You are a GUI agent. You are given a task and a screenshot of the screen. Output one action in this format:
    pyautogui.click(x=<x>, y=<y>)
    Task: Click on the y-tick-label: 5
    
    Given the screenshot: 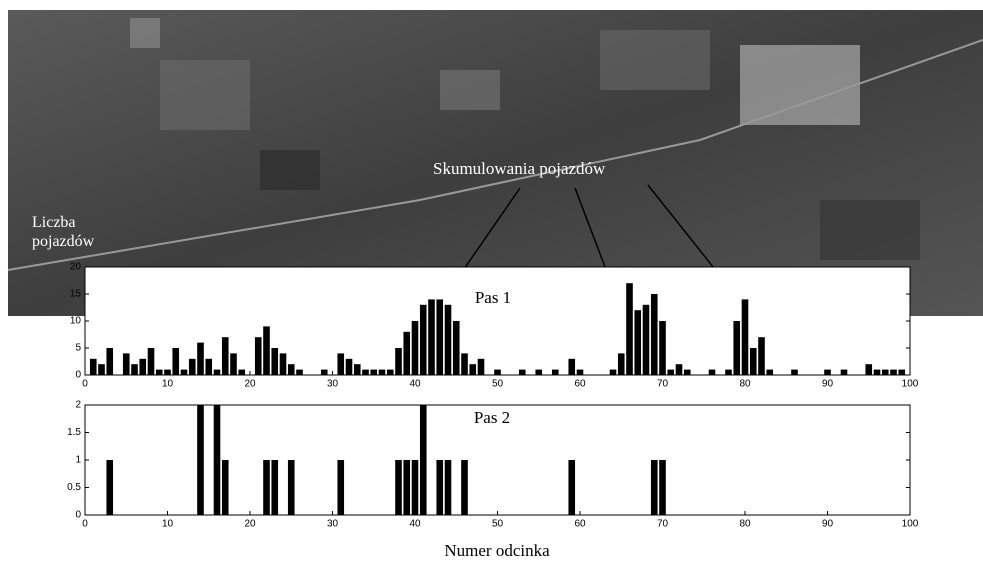 What is the action you would take?
    pyautogui.click(x=78, y=348)
    